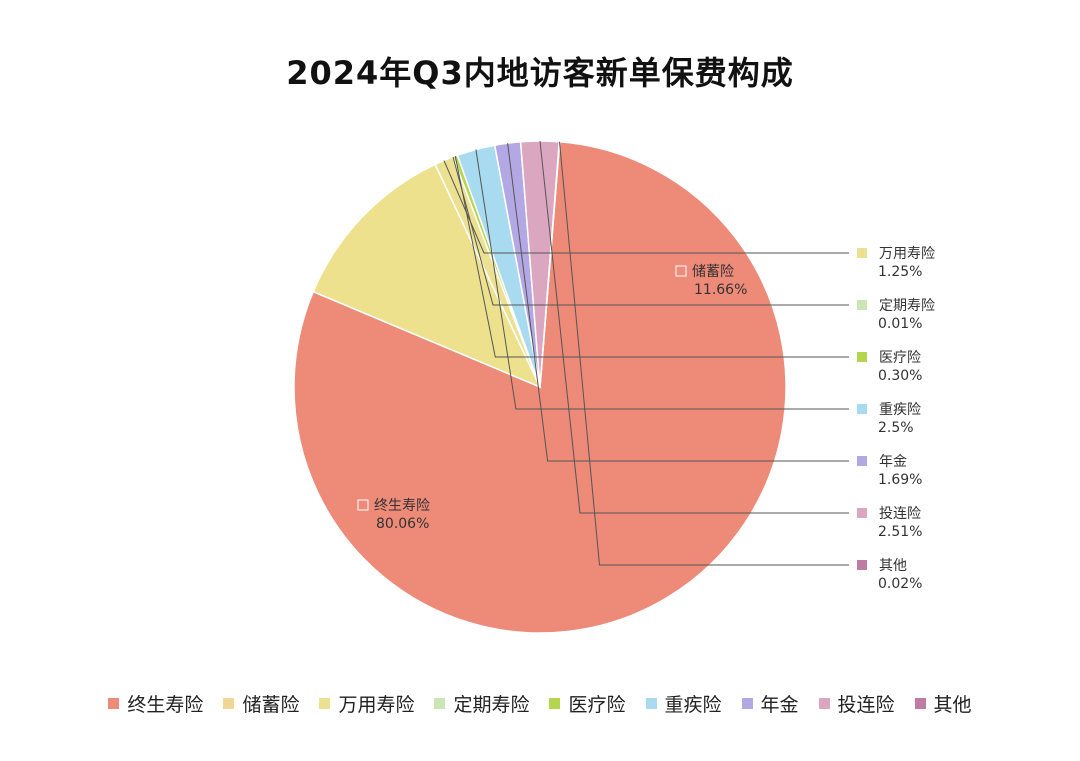  What do you see at coordinates (900, 480) in the screenshot?
I see `slice-value-7: 1.69%` at bounding box center [900, 480].